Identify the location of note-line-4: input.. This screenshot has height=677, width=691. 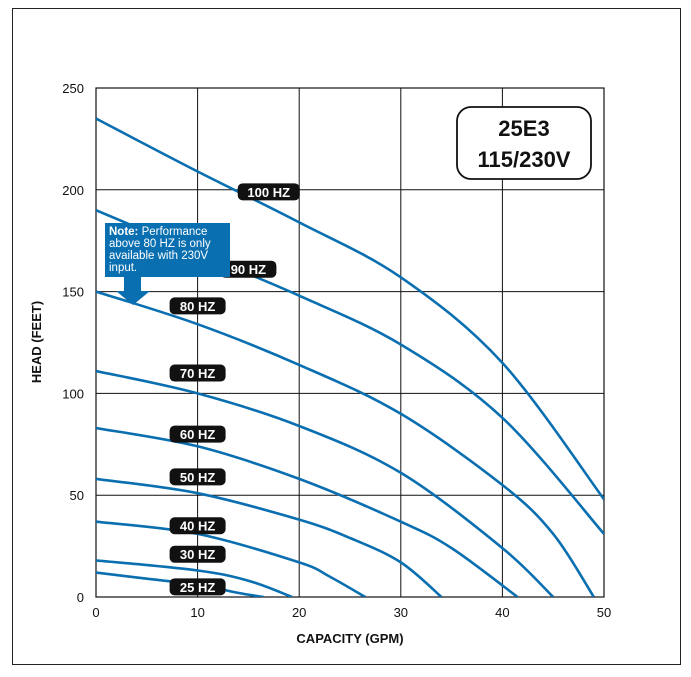
(123, 268).